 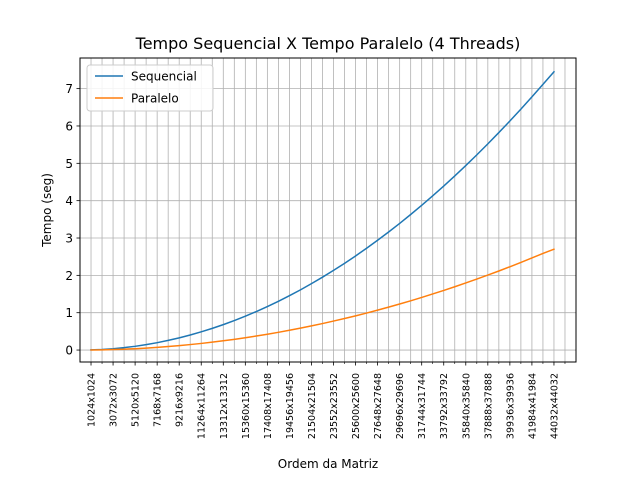 What do you see at coordinates (69, 276) in the screenshot?
I see `y-tick-label: 2` at bounding box center [69, 276].